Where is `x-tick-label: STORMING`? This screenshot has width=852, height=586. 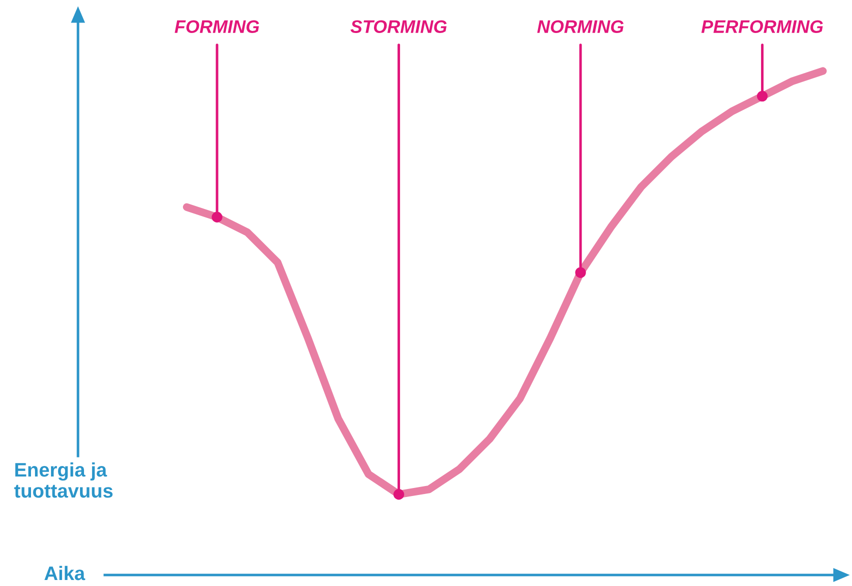 x-tick-label: STORMING is located at coordinates (398, 26).